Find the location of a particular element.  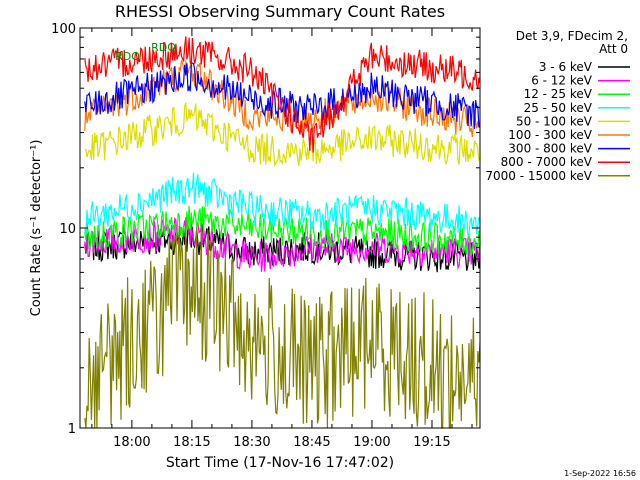

legend-header-line-1: Det 3,9, FDecim 2, is located at coordinates (572, 36).